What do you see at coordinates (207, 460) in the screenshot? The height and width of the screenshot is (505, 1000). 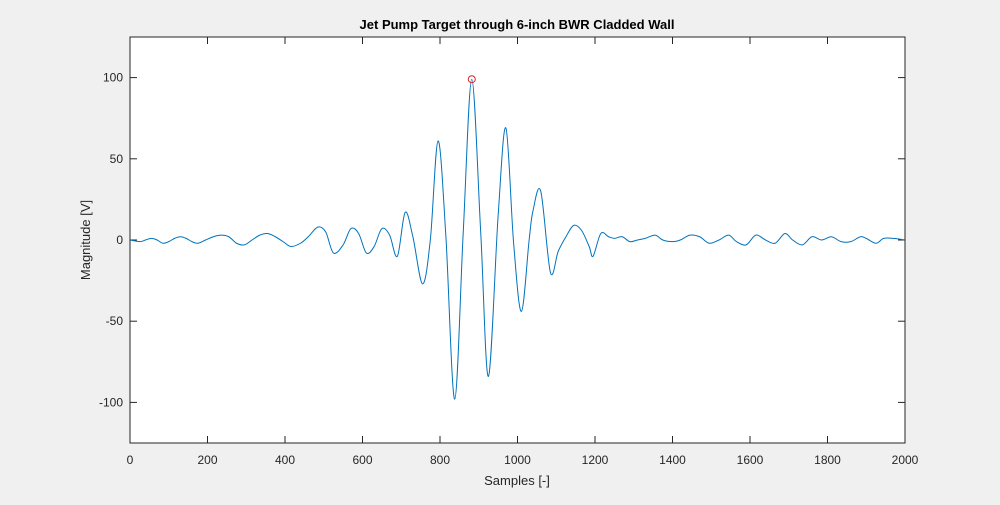 I see `x-tick-label: 200` at bounding box center [207, 460].